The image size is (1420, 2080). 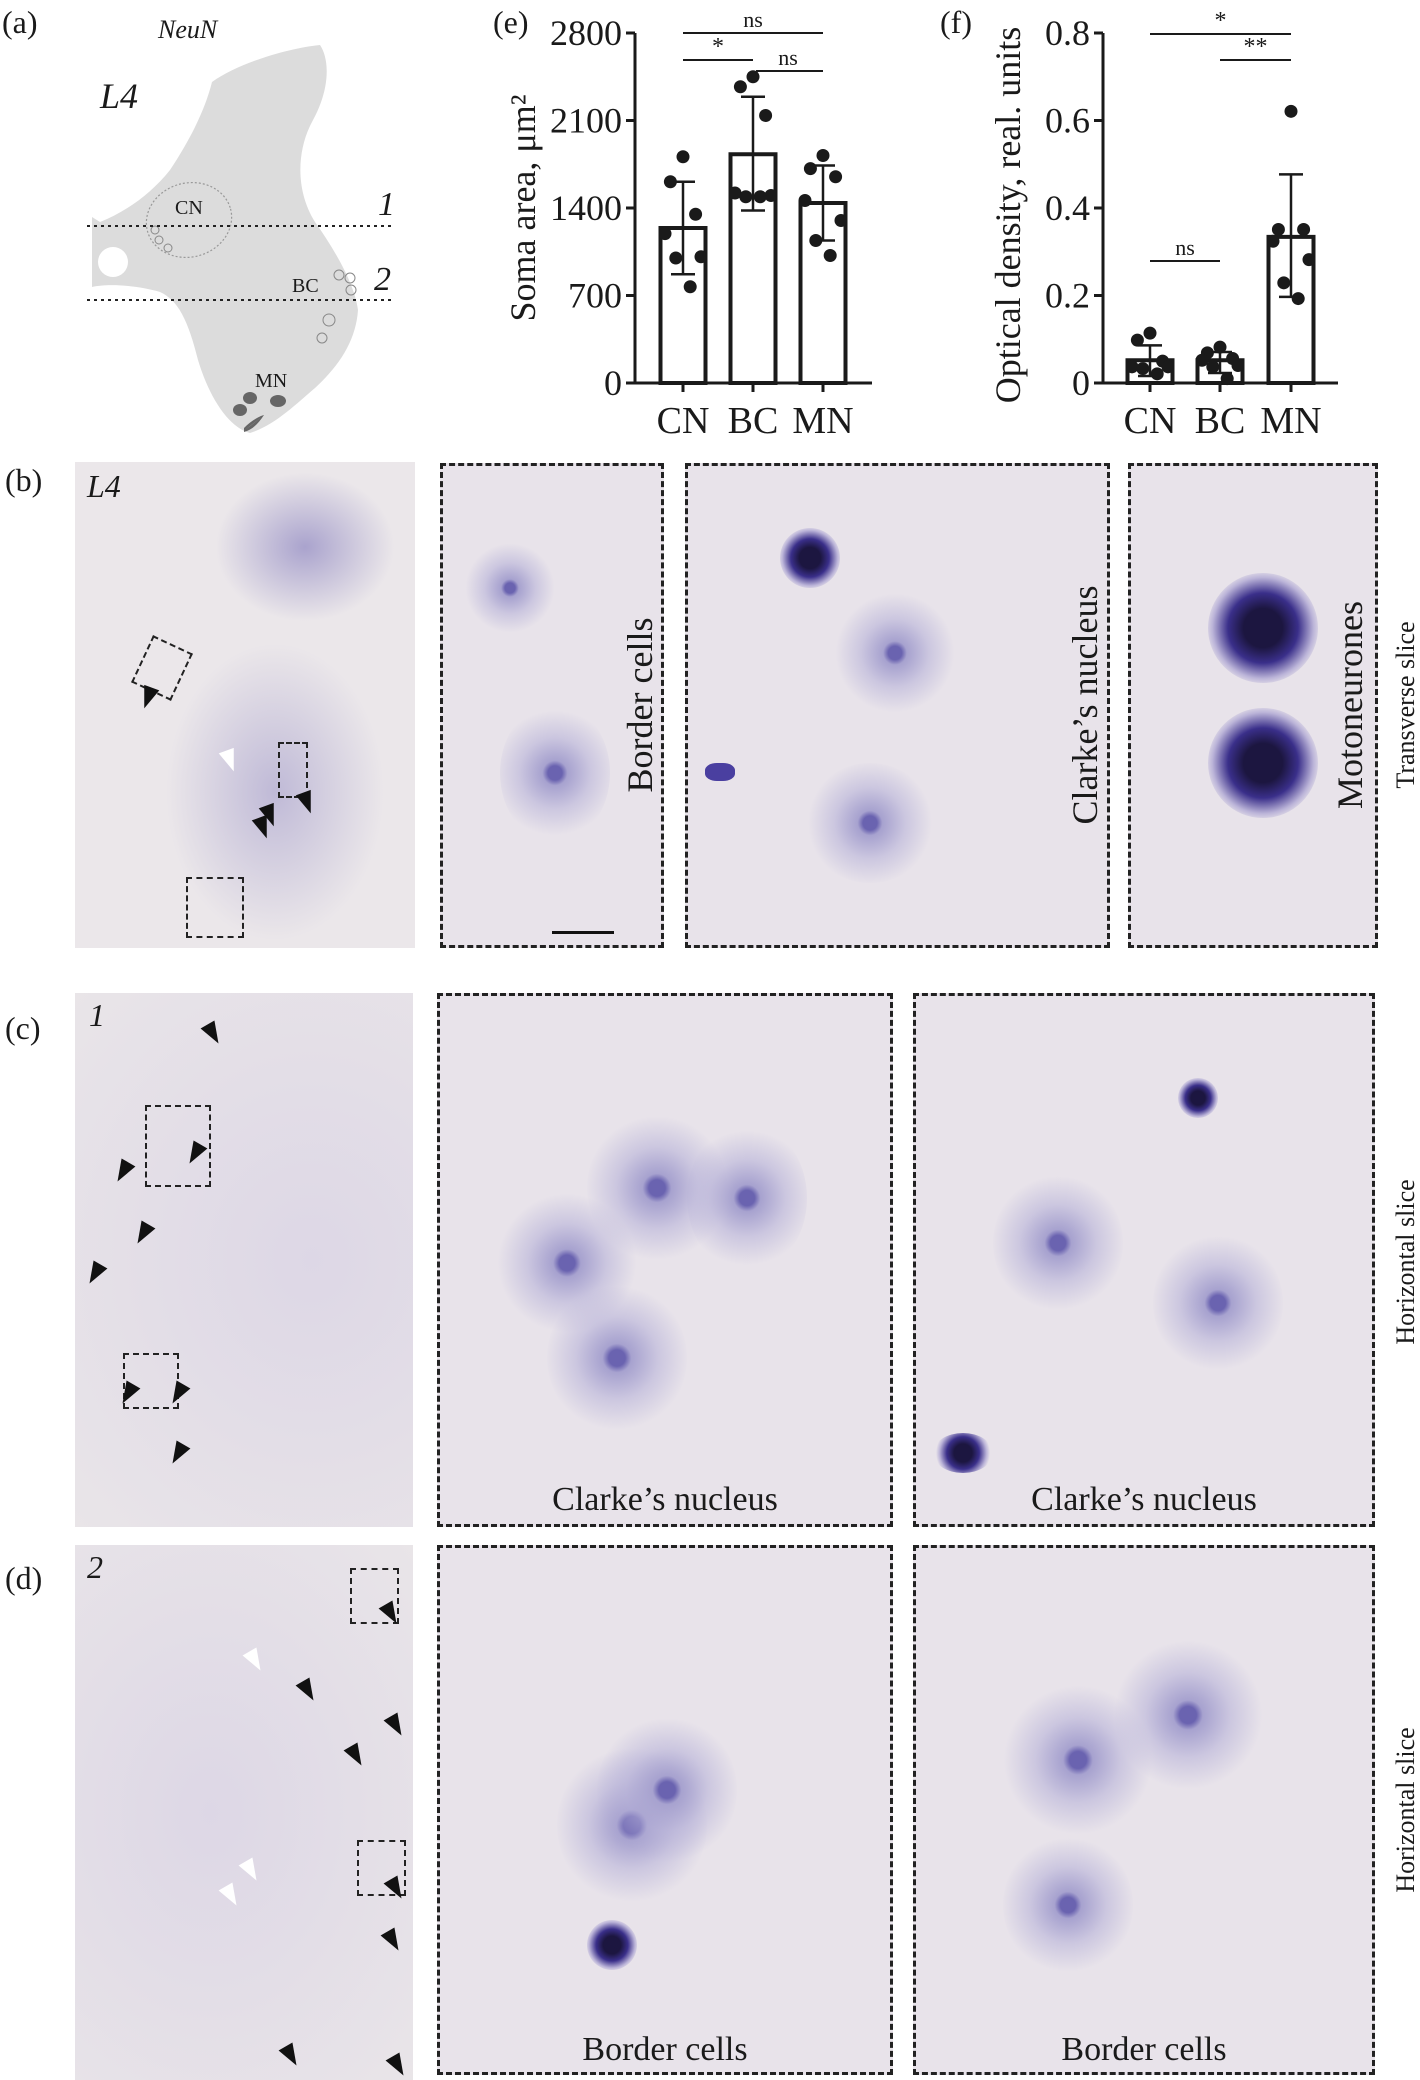 I want to click on inset-clarkes-nucleus-2: Clarke’s nucleus, so click(x=1144, y=1260).